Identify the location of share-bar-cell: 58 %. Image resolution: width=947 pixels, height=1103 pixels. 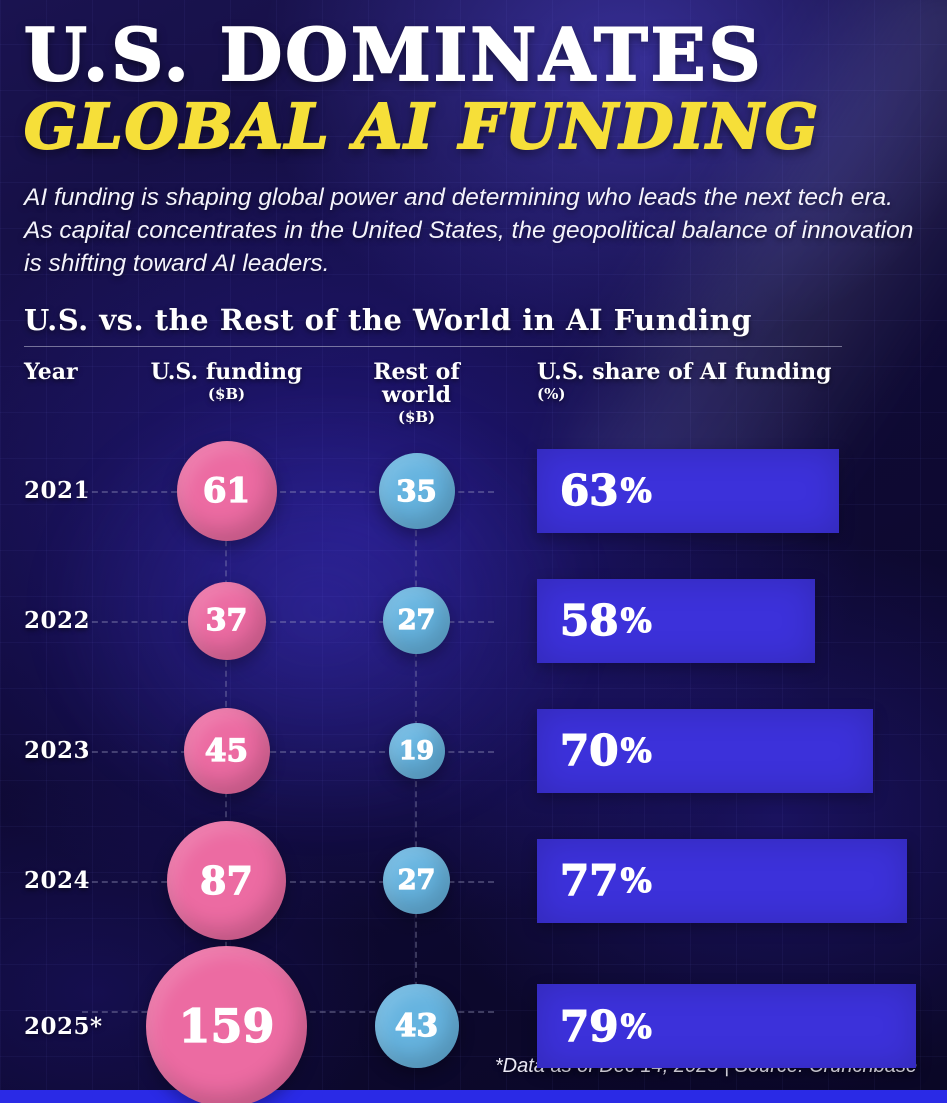
(707, 620).